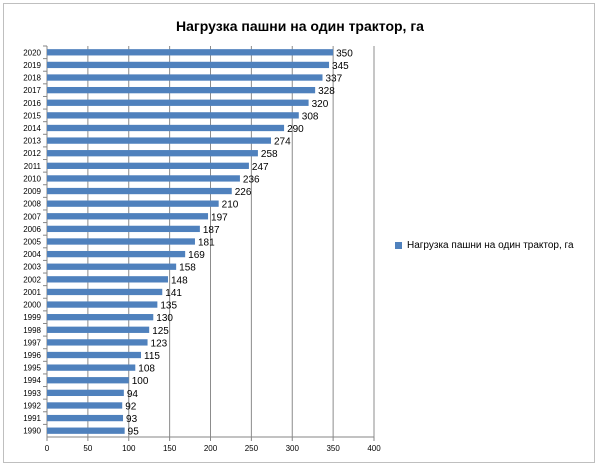 The image size is (600, 468). Describe the element at coordinates (32, 103) in the screenshot. I see `category-label: 2016` at that location.